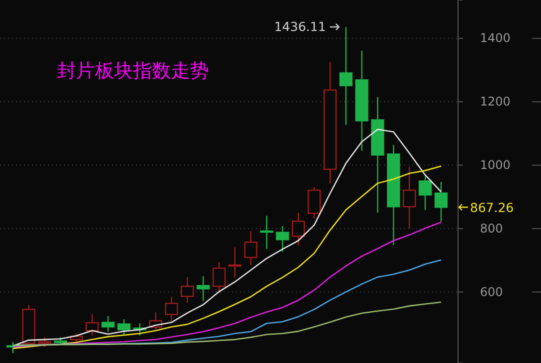  What do you see at coordinates (133, 71) in the screenshot?
I see `text: 封片板块指数走势` at bounding box center [133, 71].